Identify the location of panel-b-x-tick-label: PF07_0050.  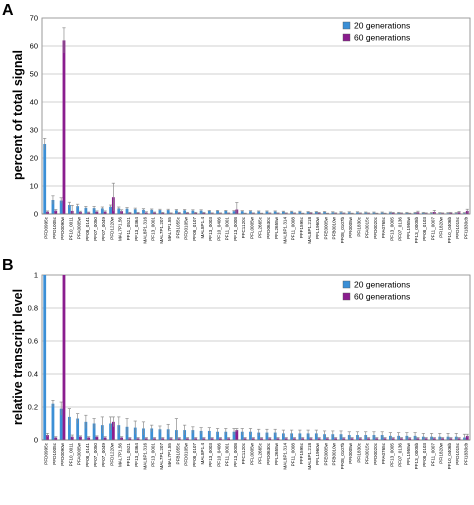
(95, 455).